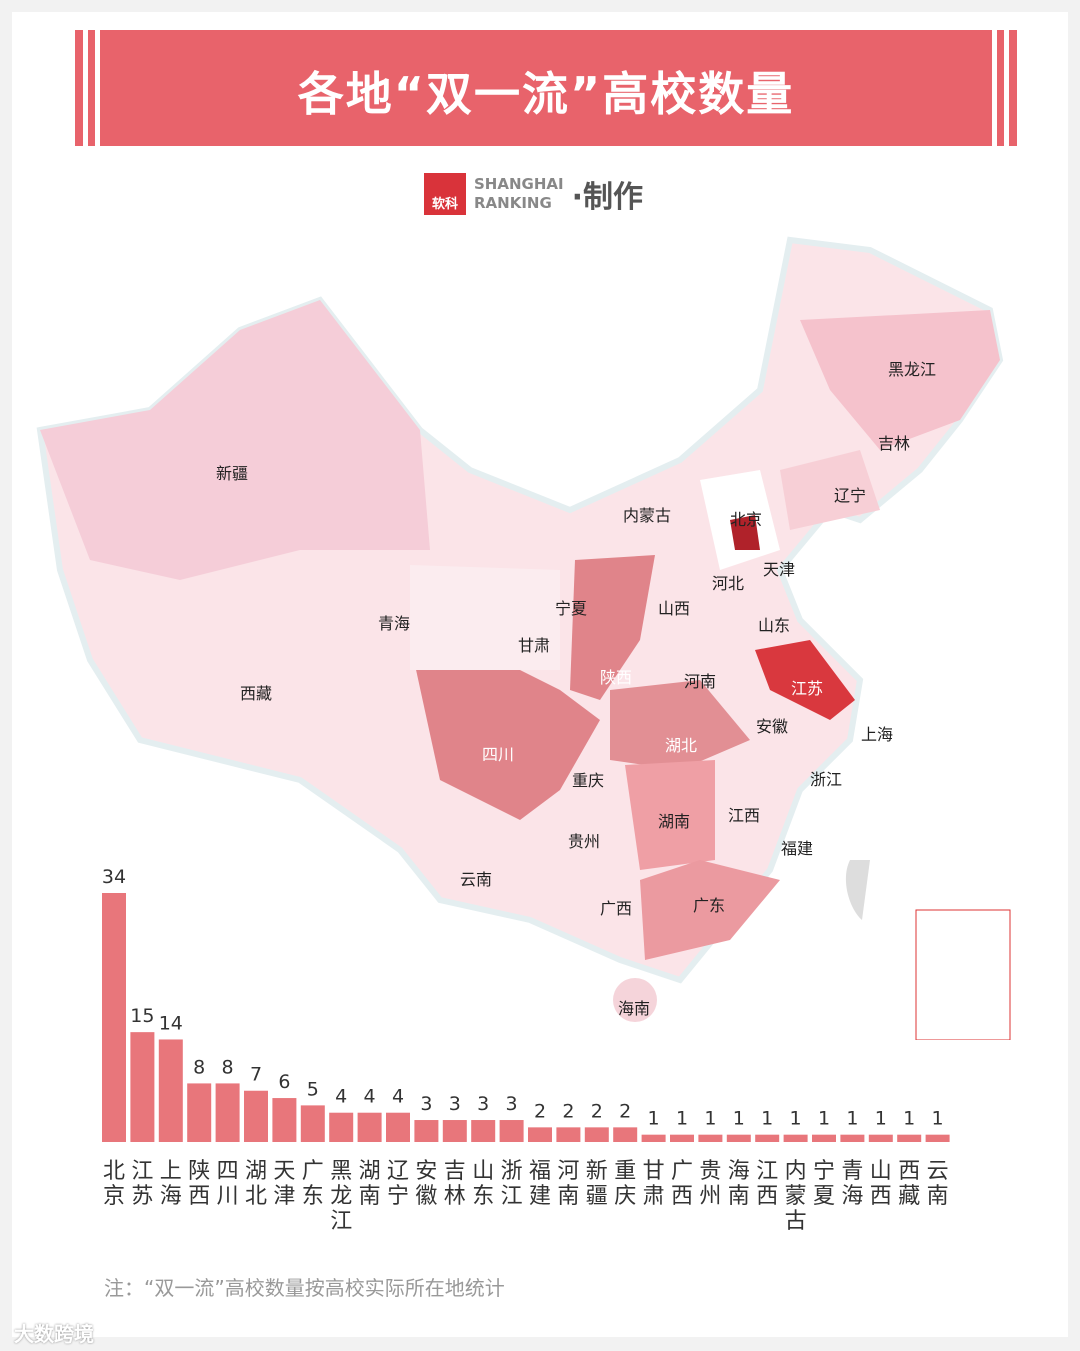 This screenshot has width=1080, height=1351. What do you see at coordinates (616, 677) in the screenshot?
I see `map-label: 陕西` at bounding box center [616, 677].